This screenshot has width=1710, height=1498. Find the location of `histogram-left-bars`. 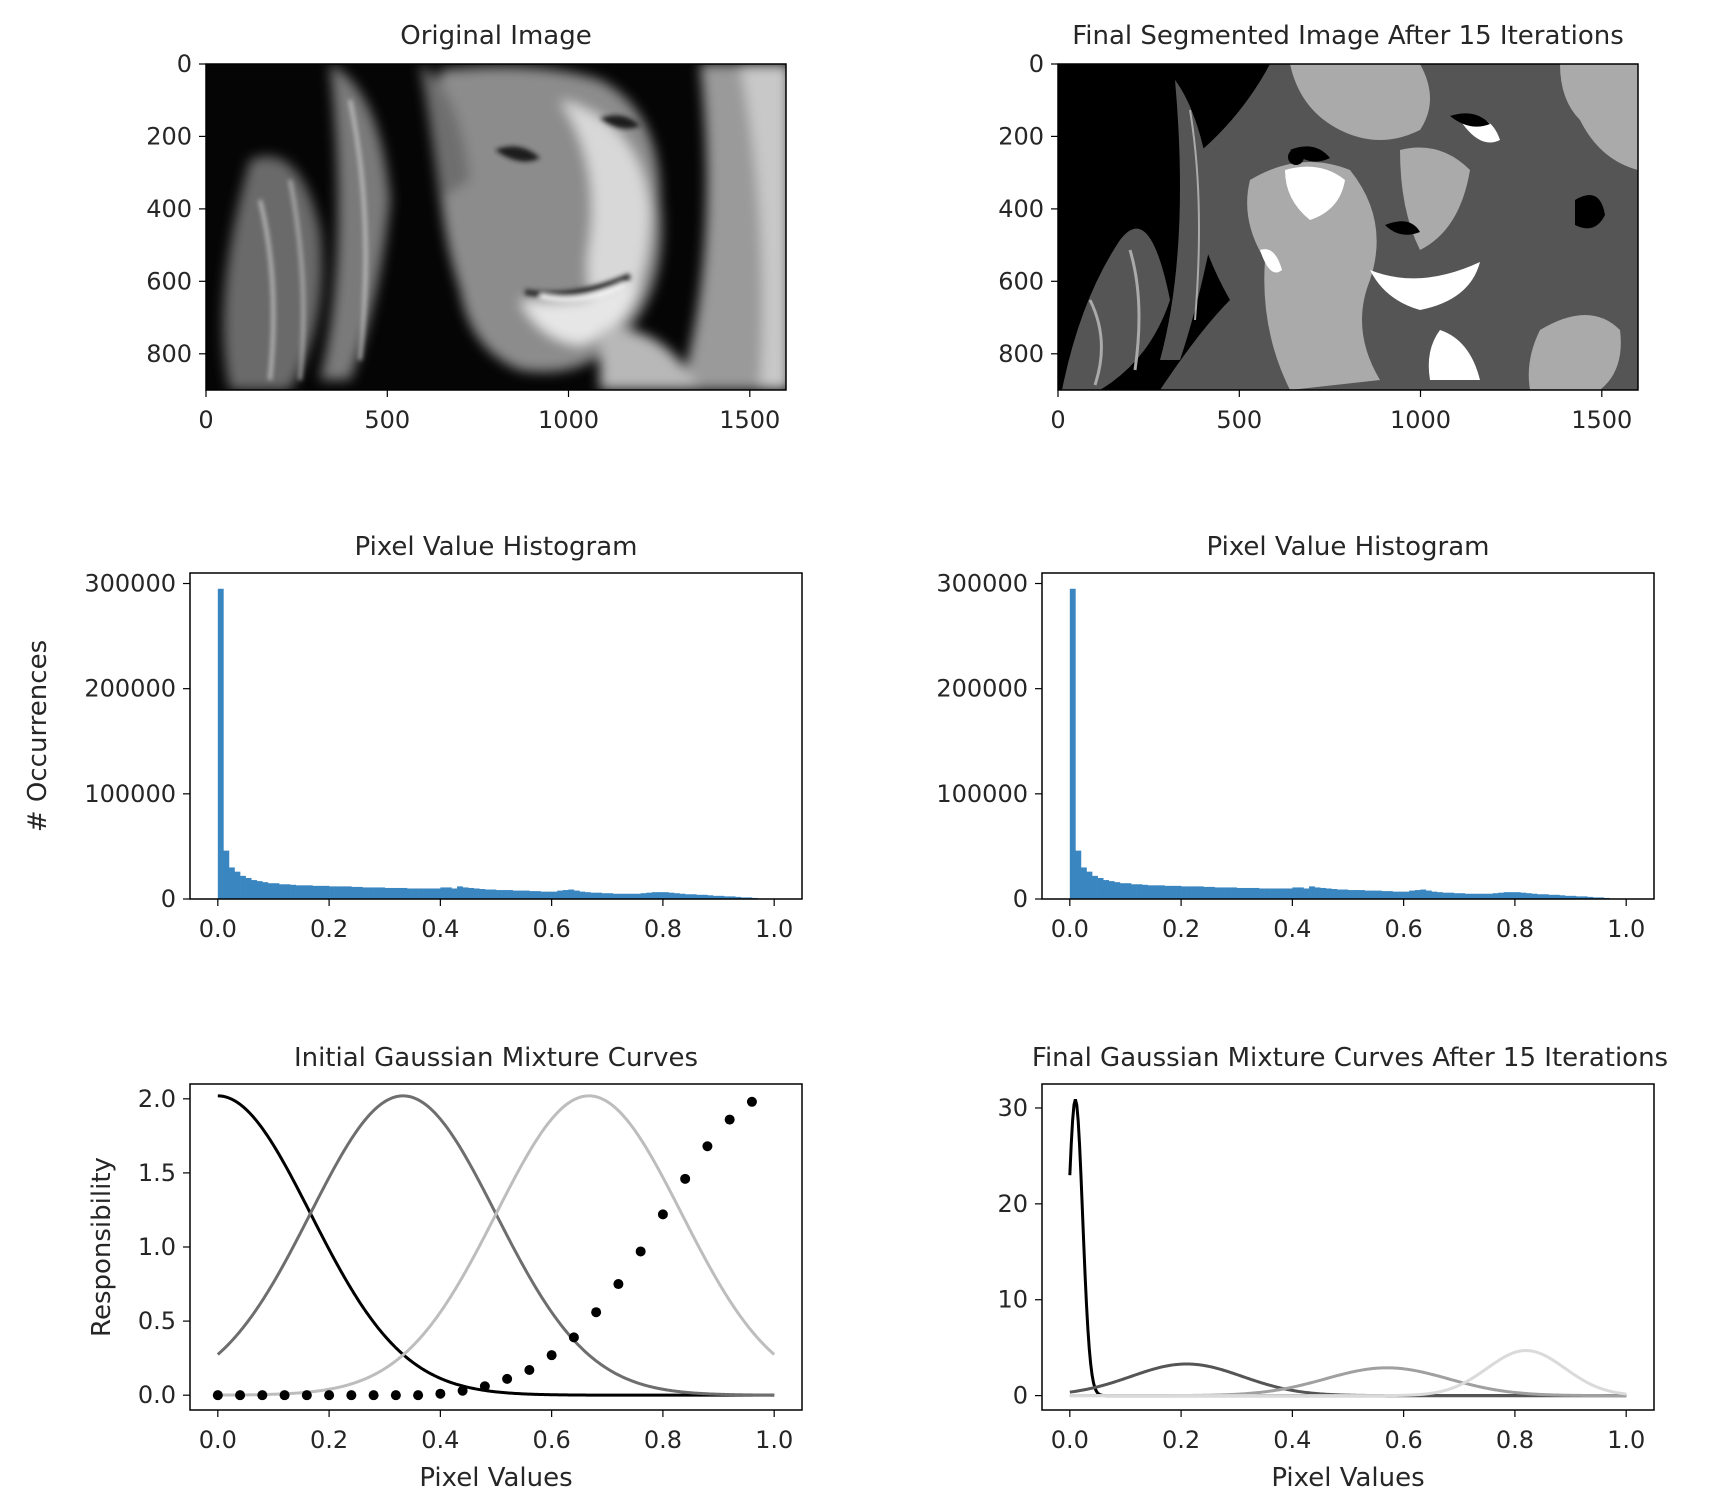

histogram-left-bars is located at coordinates (490, 743).